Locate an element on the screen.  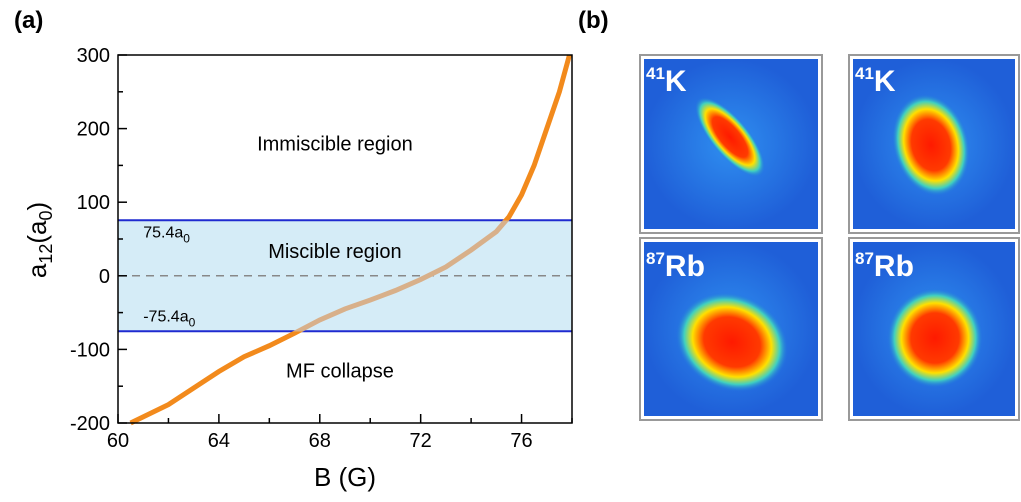
annotation-part: 75.4a is located at coordinates (163, 233).